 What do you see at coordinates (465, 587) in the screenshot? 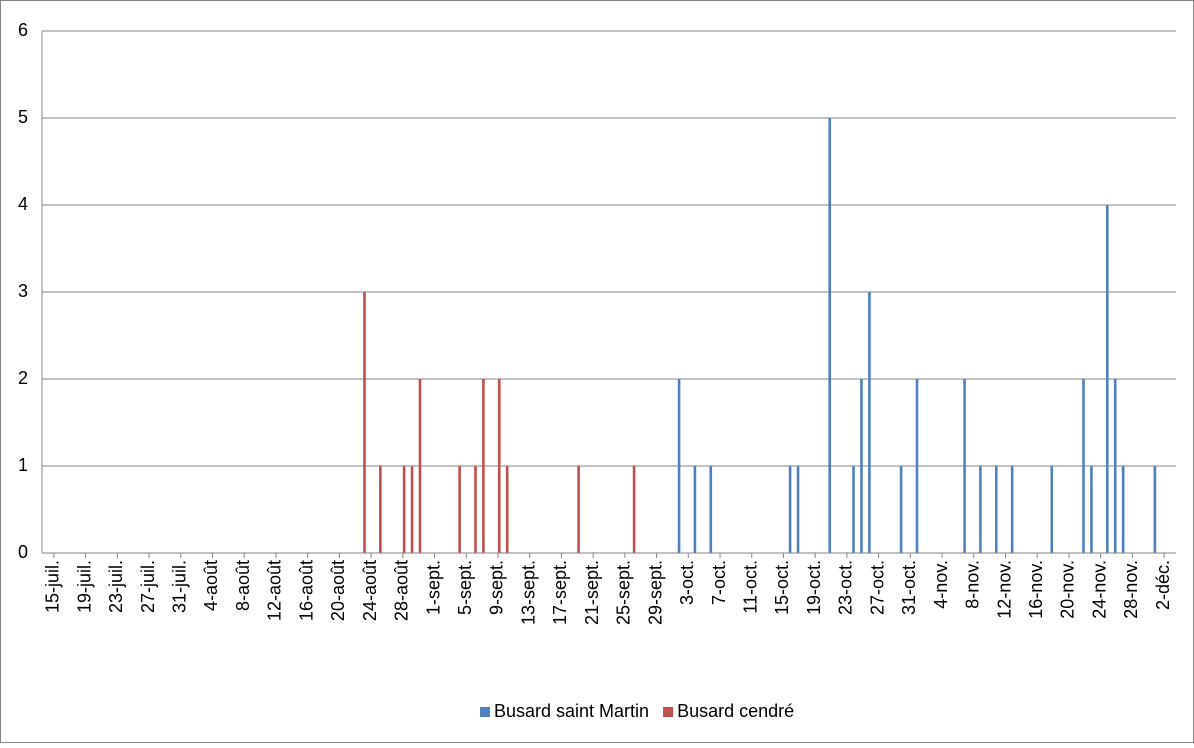
I see `x-tick-label: 5-sept.` at bounding box center [465, 587].